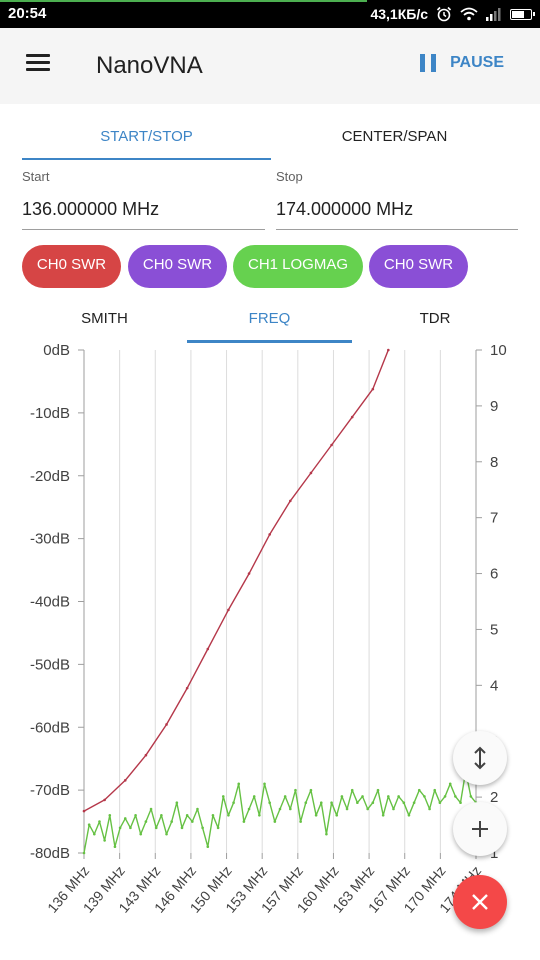 The image size is (540, 960). I want to click on tab-smith: SMITH, so click(104, 318).